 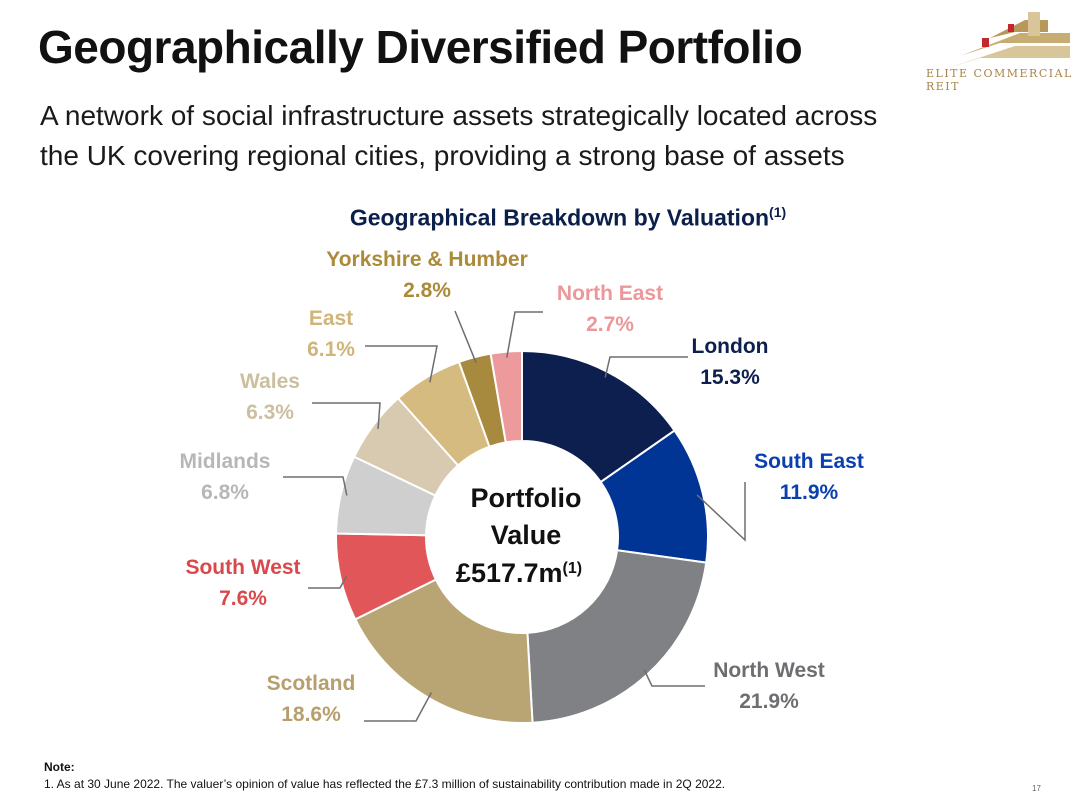 What do you see at coordinates (1036, 788) in the screenshot?
I see `page-number: 17` at bounding box center [1036, 788].